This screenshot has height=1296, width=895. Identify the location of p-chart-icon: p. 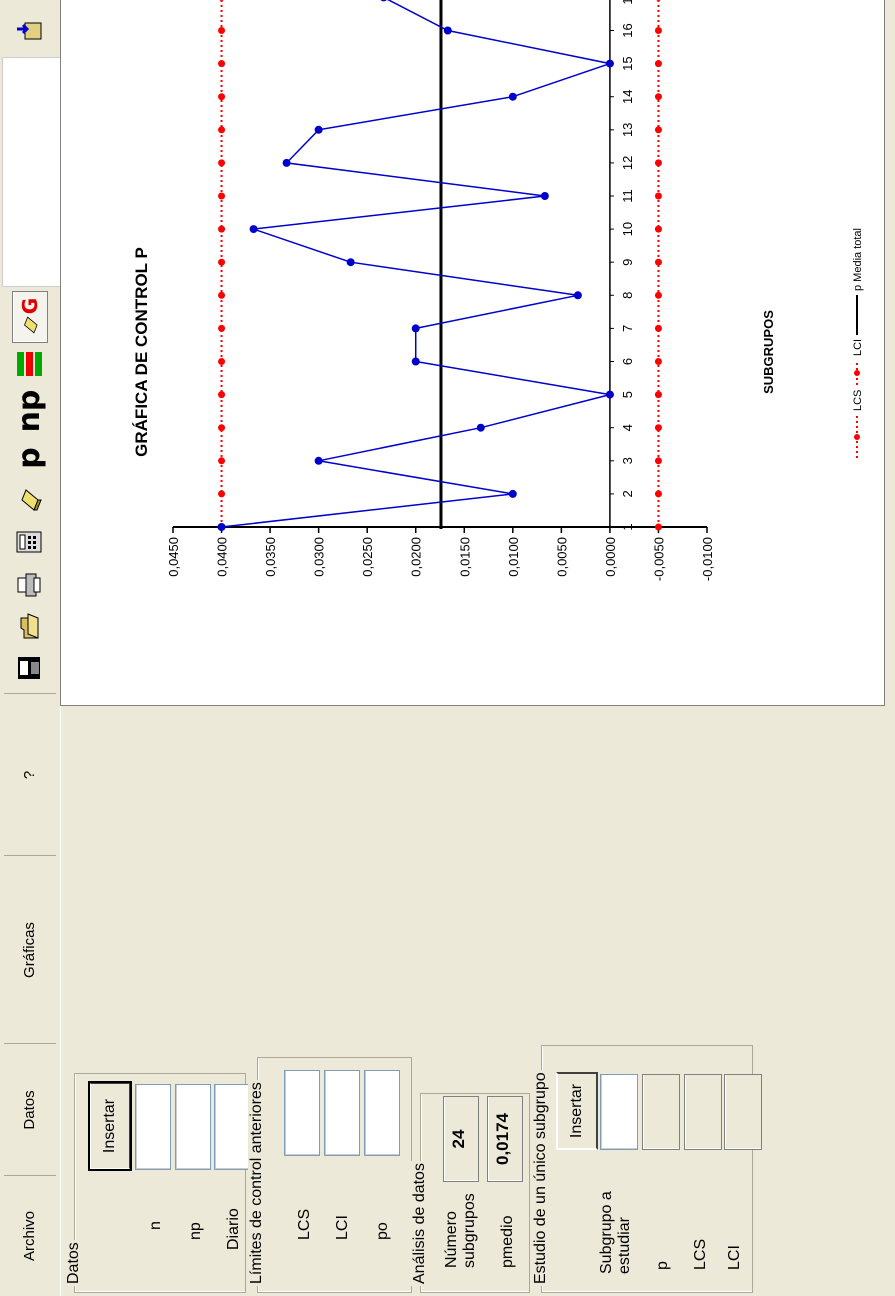
(29, 458).